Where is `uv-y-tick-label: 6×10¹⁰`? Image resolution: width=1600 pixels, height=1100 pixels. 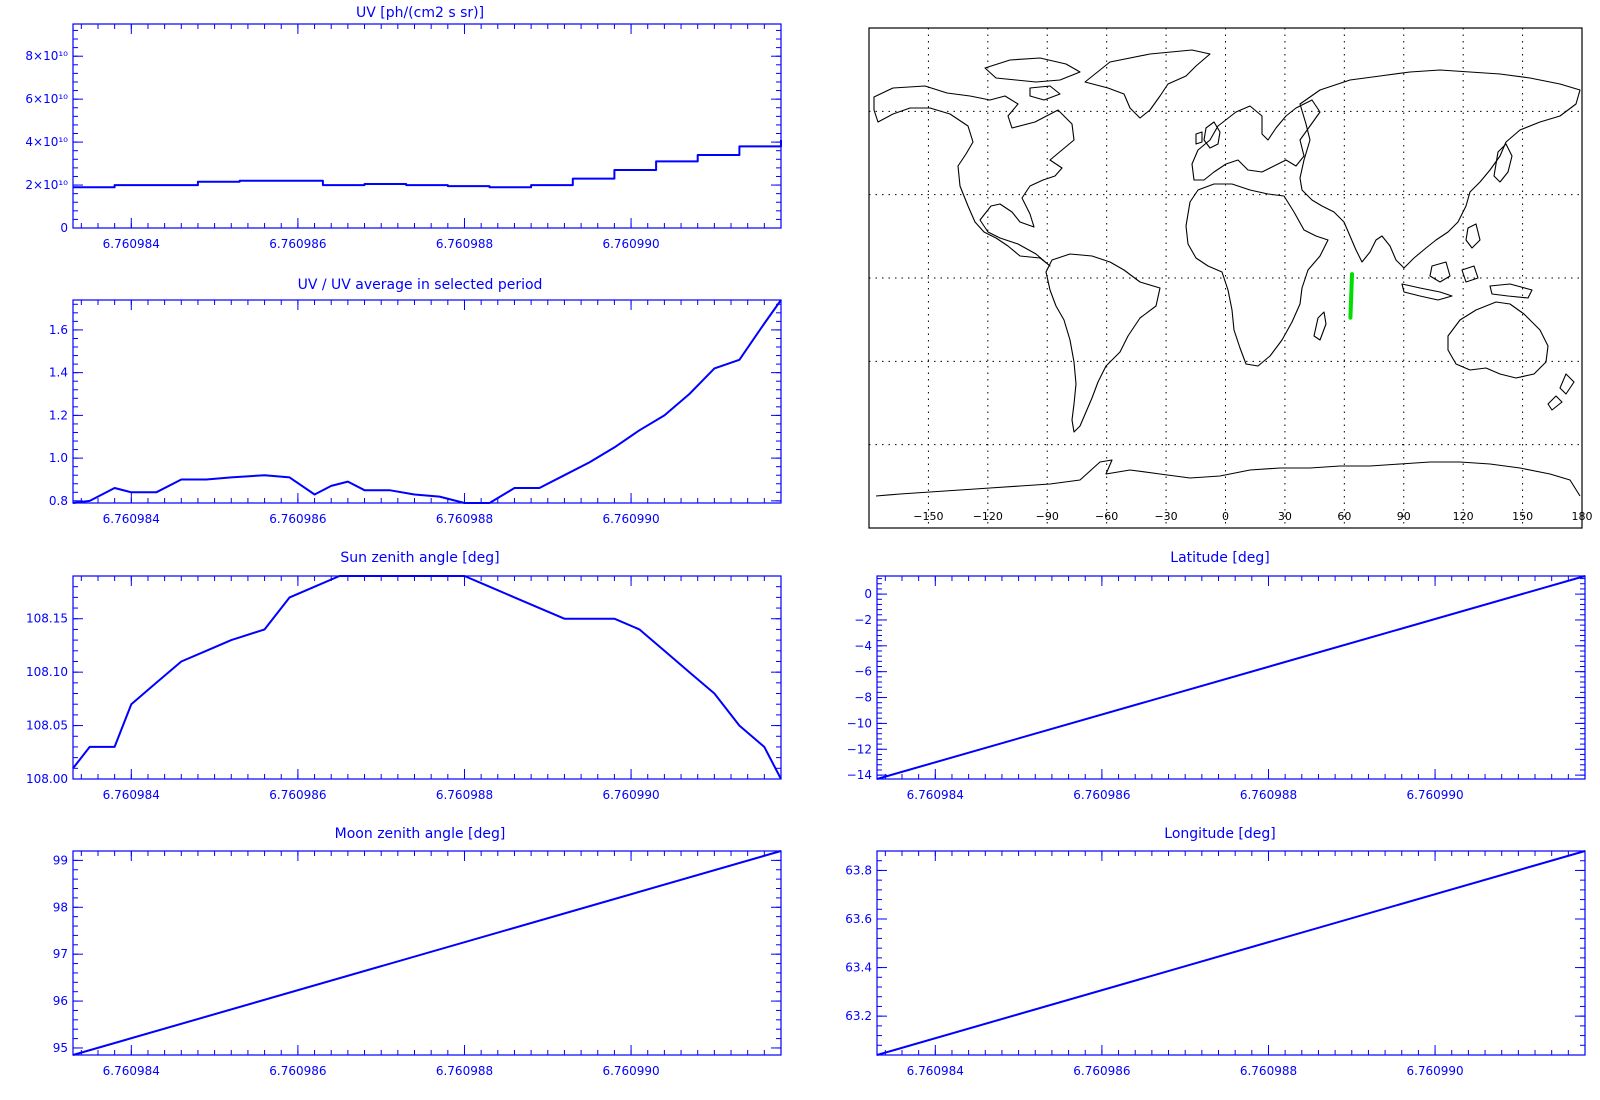
uv-y-tick-label: 6×10¹⁰ is located at coordinates (46, 99).